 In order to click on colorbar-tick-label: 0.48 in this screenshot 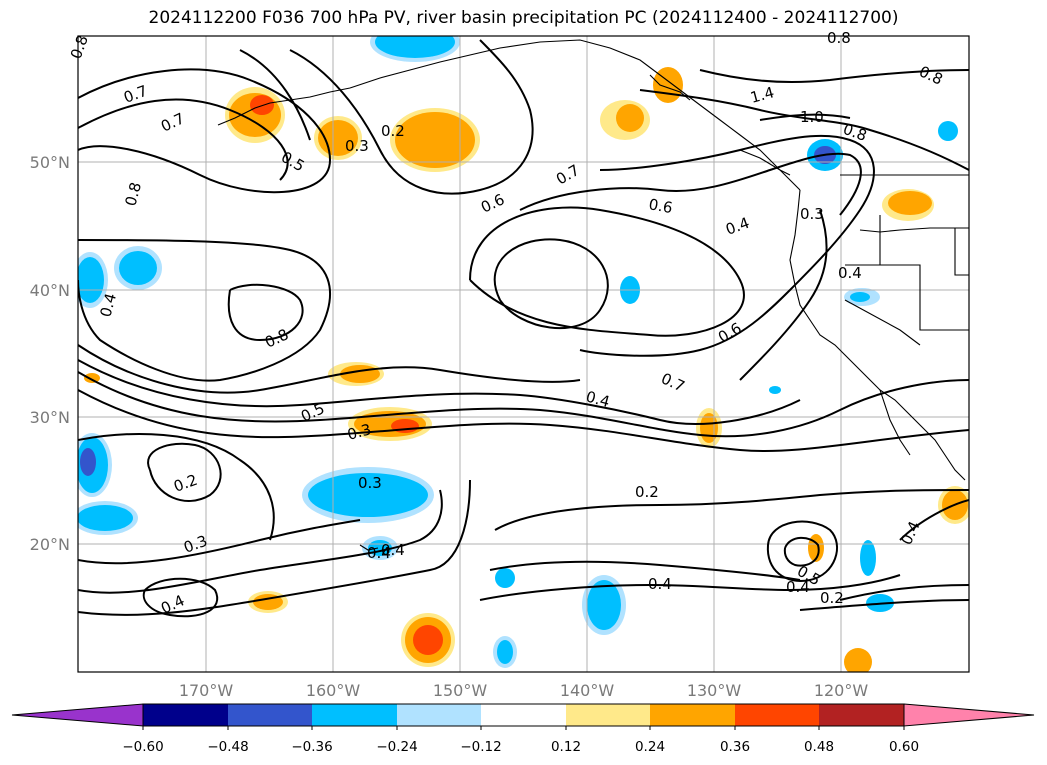, I will do `click(819, 747)`.